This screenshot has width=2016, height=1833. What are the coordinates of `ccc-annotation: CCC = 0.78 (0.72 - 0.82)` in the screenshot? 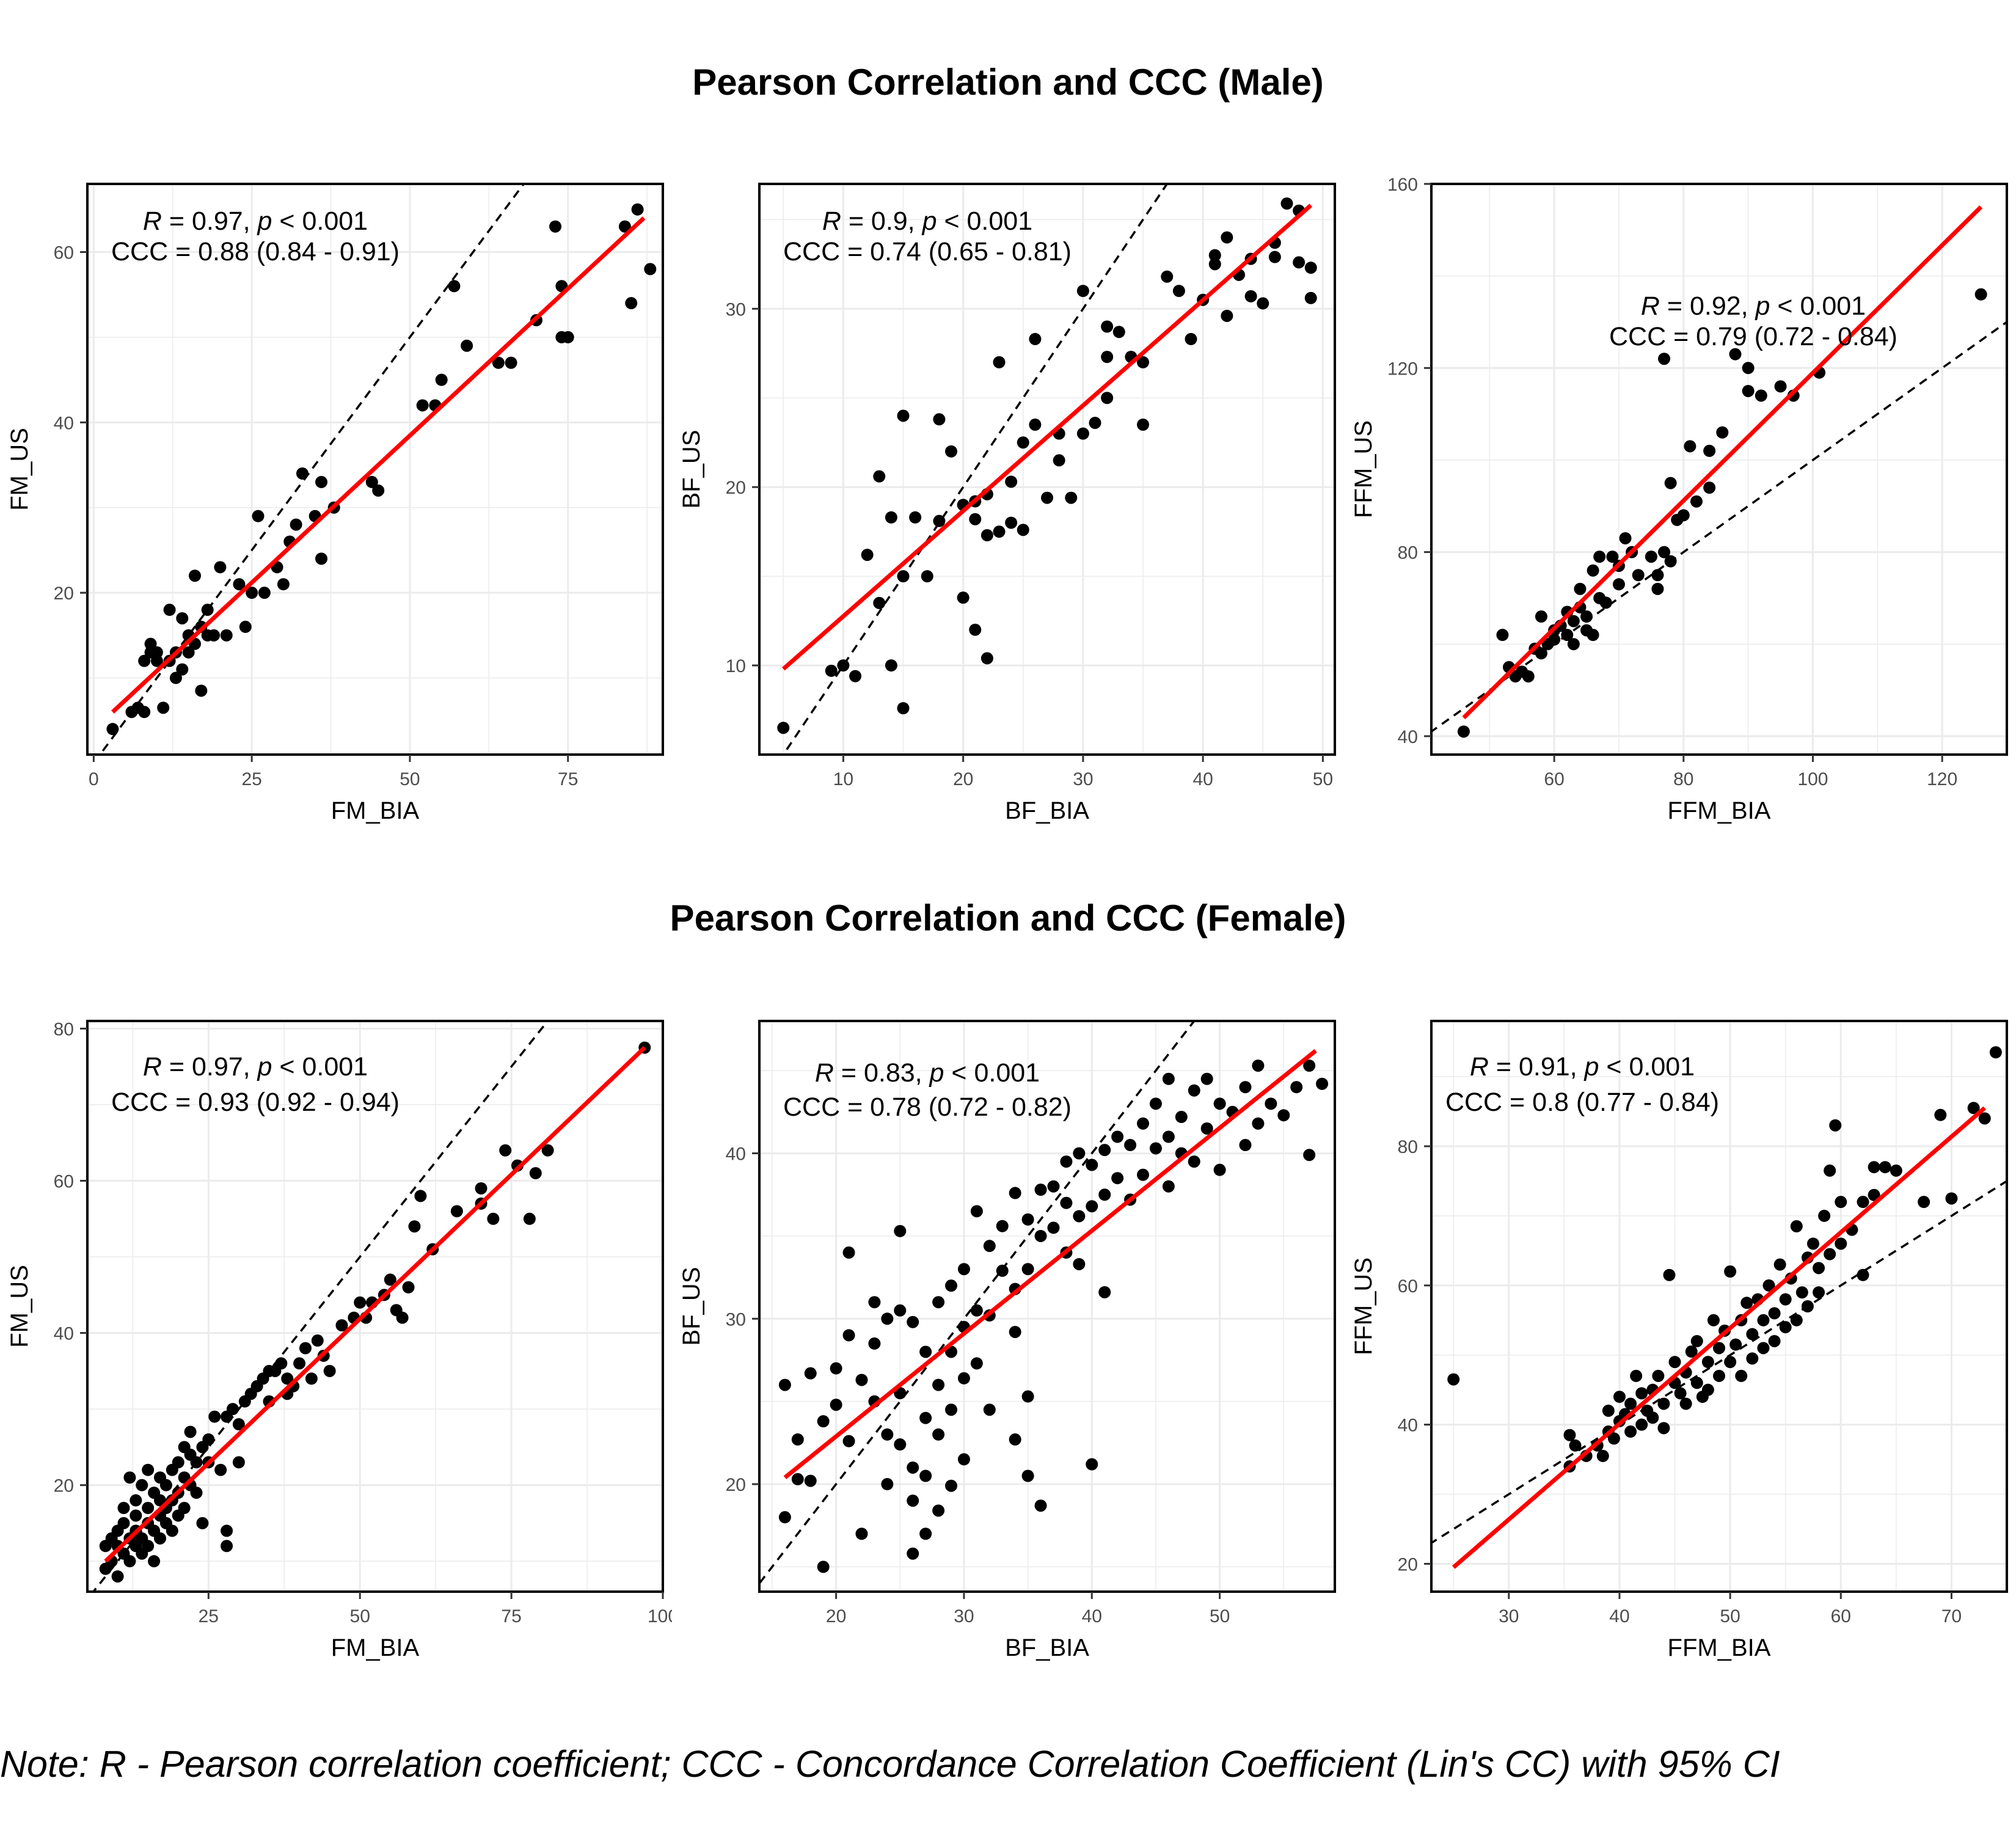 It's located at (927, 1107).